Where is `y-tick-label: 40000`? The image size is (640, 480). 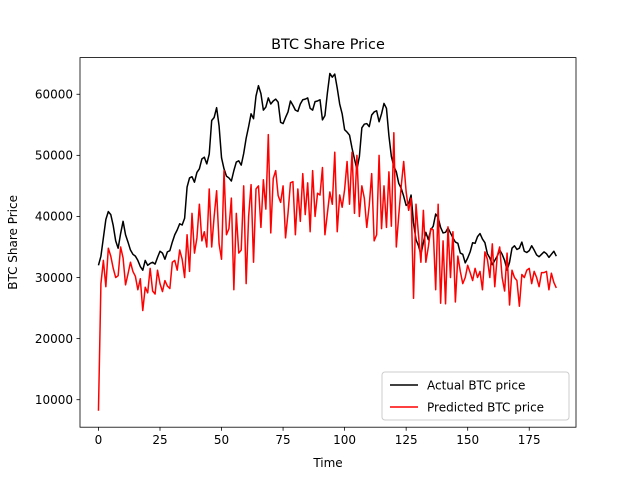 y-tick-label: 40000 is located at coordinates (54, 217).